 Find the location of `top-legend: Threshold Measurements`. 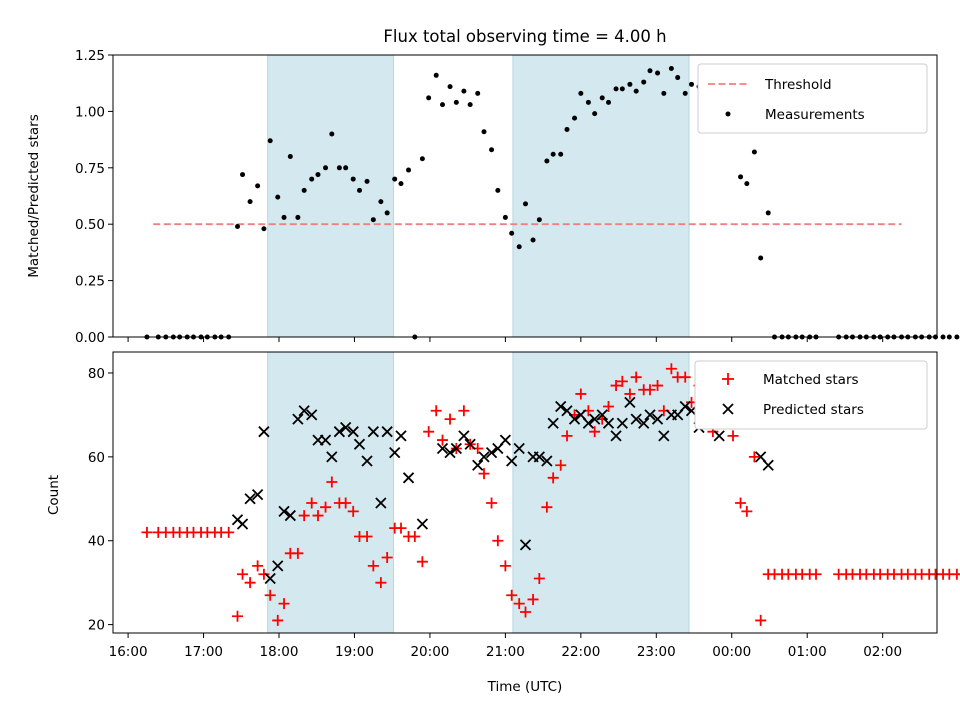

top-legend: Threshold Measurements is located at coordinates (812, 98).